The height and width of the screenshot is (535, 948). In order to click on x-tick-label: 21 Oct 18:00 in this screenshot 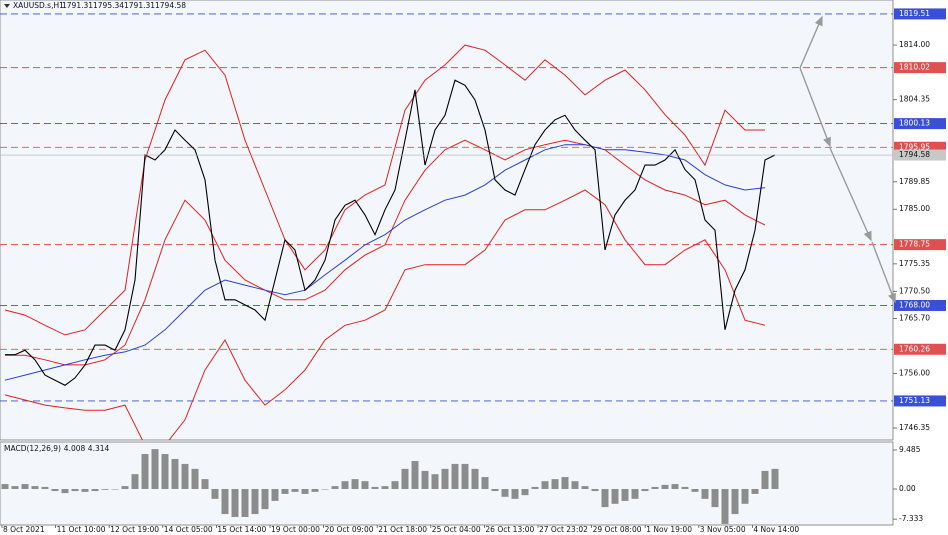, I will do `click(402, 529)`.